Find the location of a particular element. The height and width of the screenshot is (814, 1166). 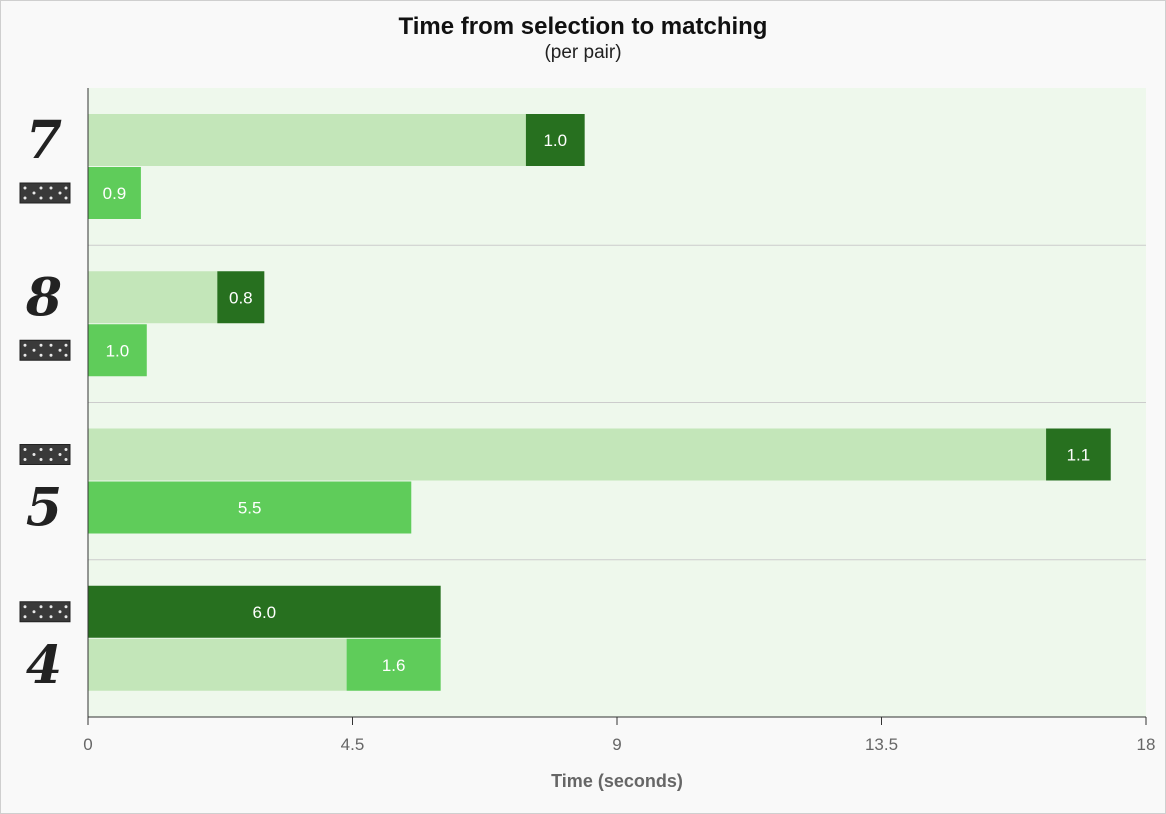

chart-title: Time from selection to matching is located at coordinates (583, 26).